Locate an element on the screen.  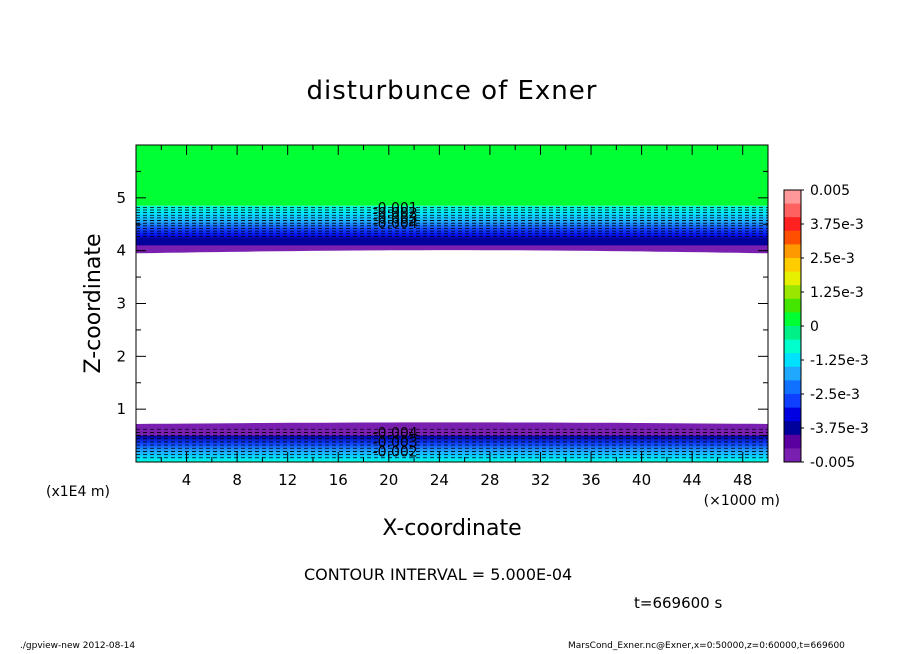
x-tick-label: 44 is located at coordinates (692, 480).